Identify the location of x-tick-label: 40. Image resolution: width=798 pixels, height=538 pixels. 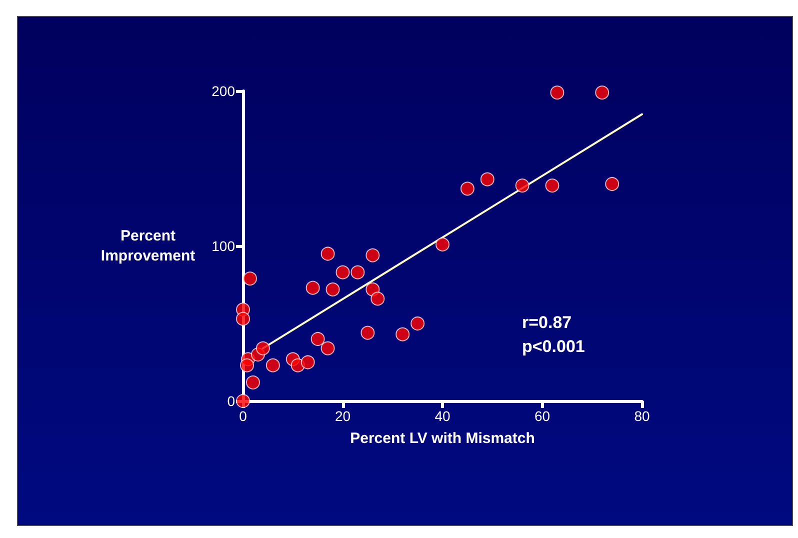
(442, 416).